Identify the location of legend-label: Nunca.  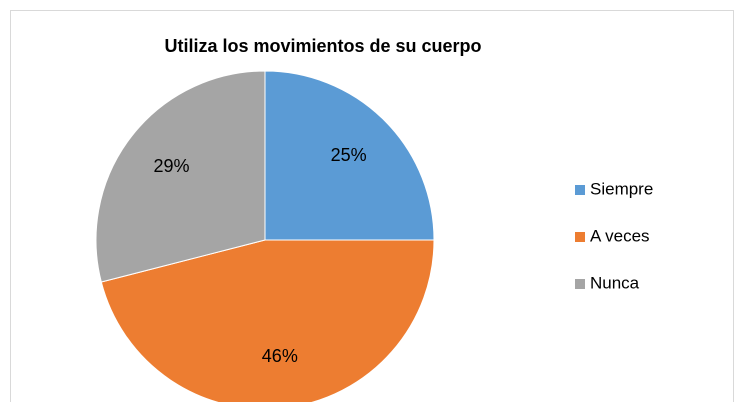
(615, 282).